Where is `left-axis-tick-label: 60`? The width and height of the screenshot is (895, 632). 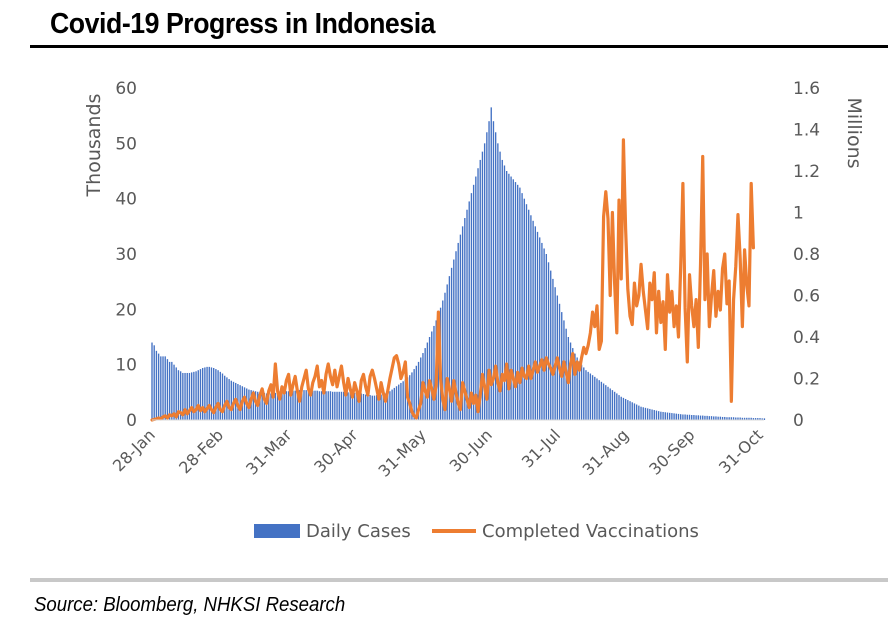 left-axis-tick-label: 60 is located at coordinates (126, 89).